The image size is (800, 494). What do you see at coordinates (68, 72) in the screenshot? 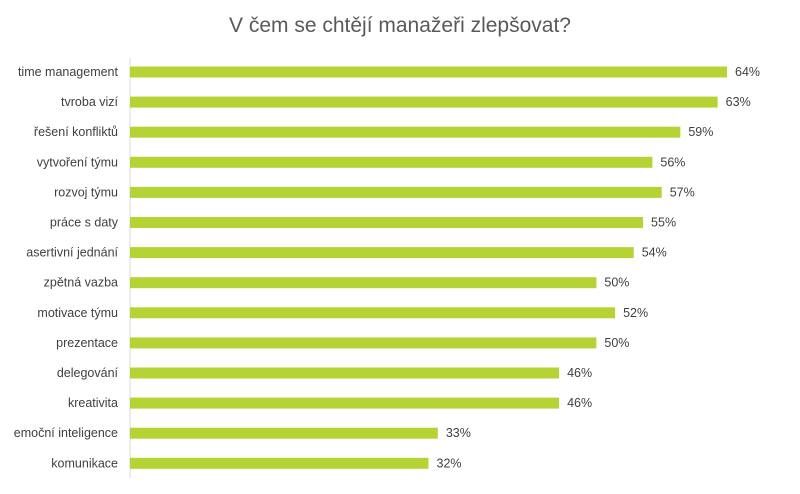
I see `category-label: time management` at bounding box center [68, 72].